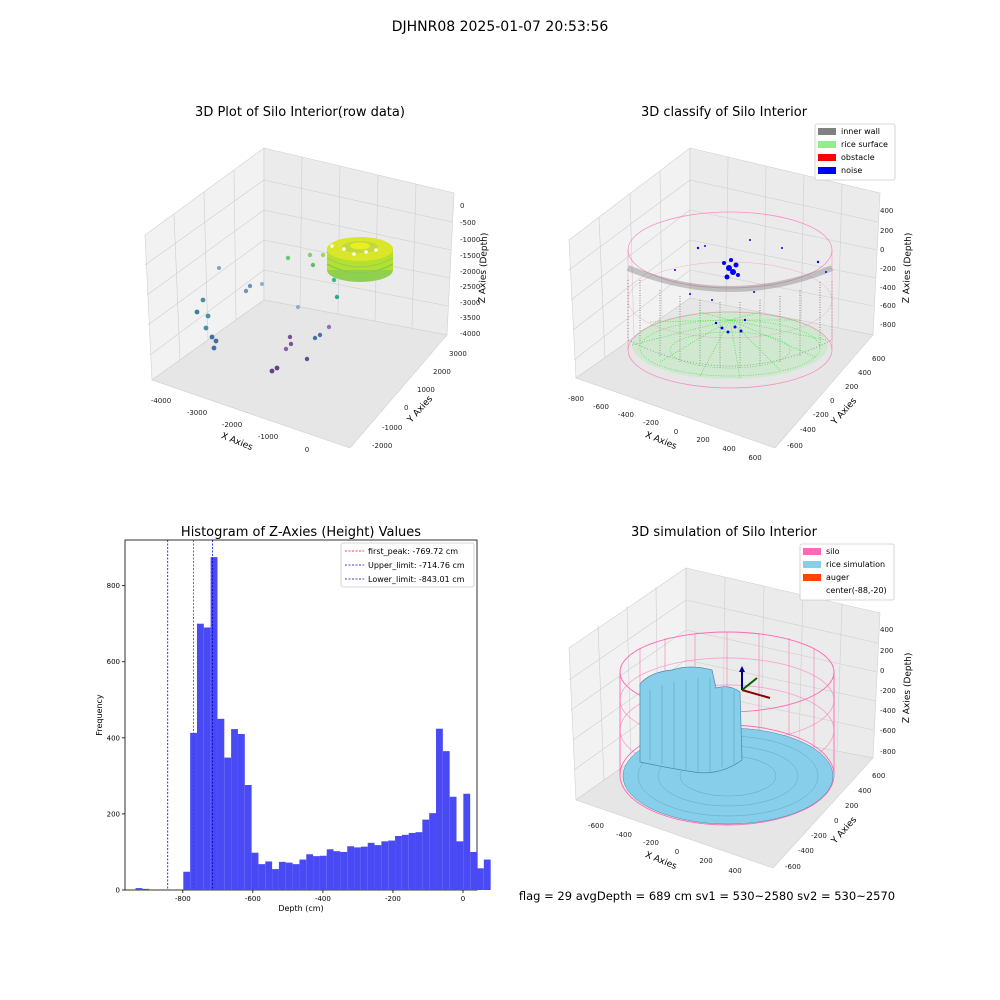 The height and width of the screenshot is (1000, 1000). I want to click on classify-x-tick: 400, so click(728, 449).